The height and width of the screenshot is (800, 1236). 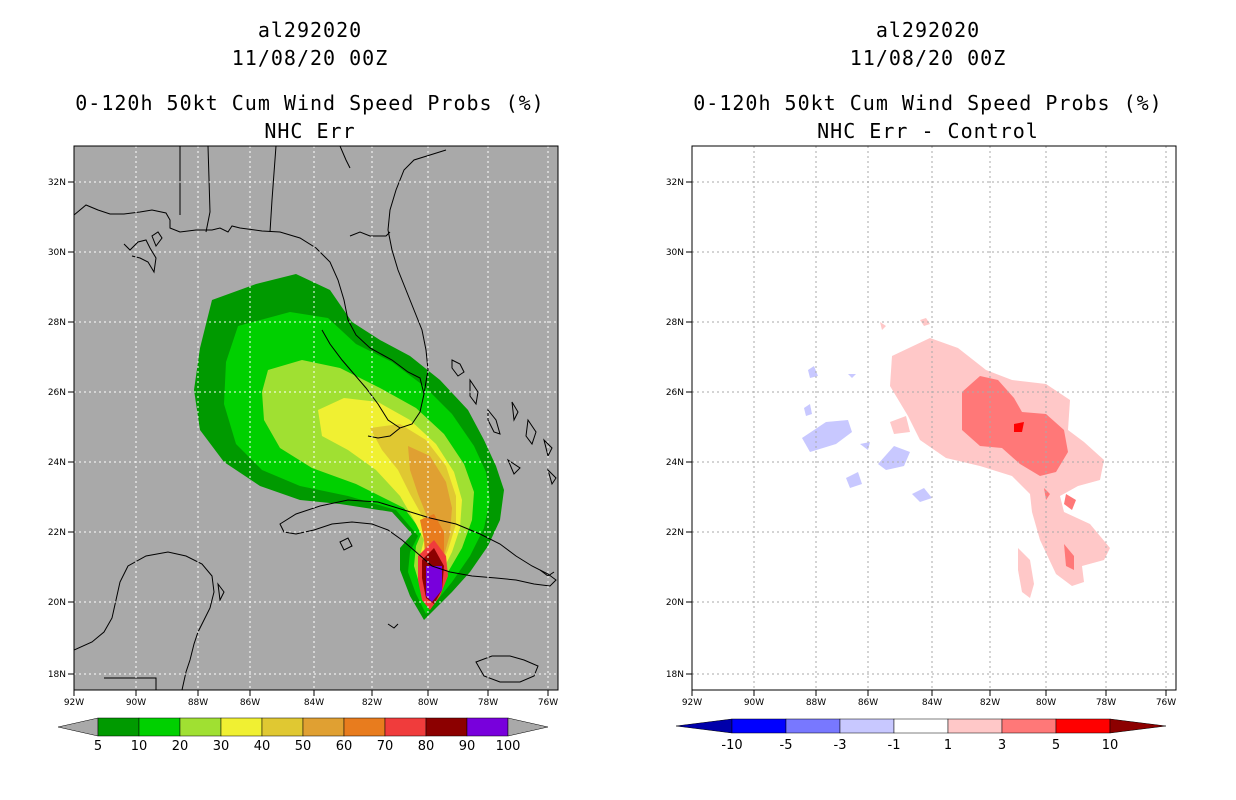 What do you see at coordinates (508, 746) in the screenshot?
I see `colorbar-label: 100` at bounding box center [508, 746].